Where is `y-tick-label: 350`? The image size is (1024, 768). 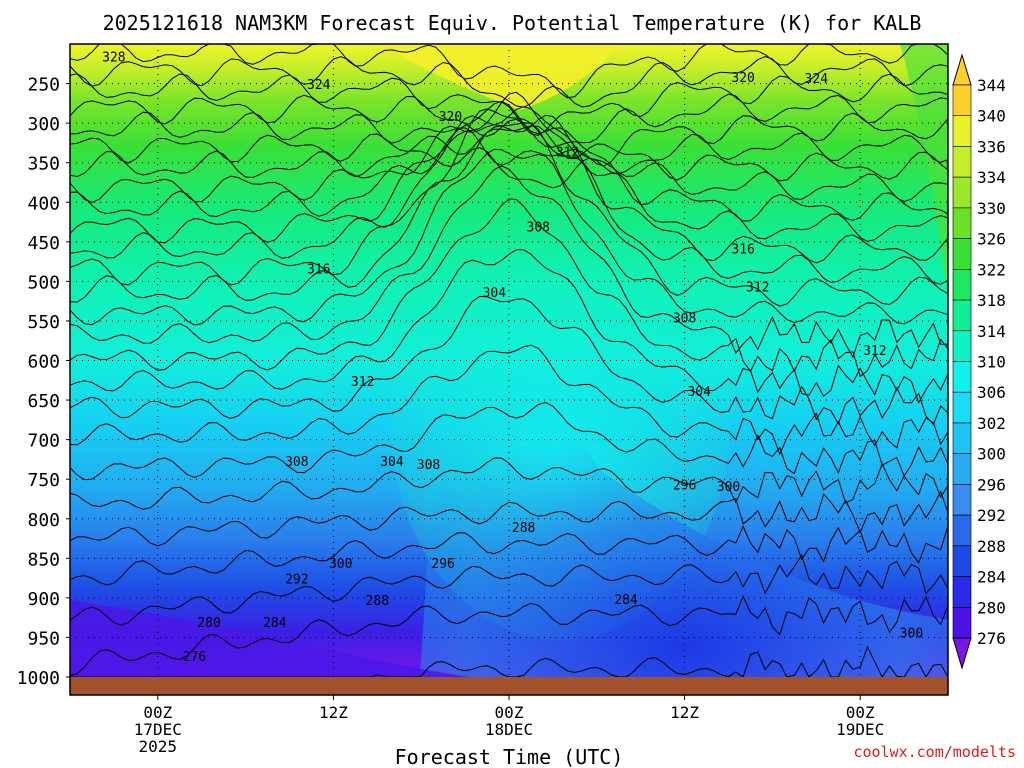 y-tick-label: 350 is located at coordinates (43, 164).